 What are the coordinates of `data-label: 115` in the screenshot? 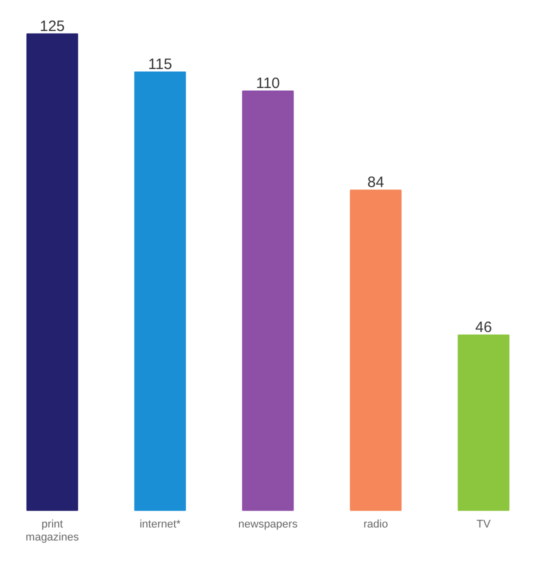 It's located at (160, 64).